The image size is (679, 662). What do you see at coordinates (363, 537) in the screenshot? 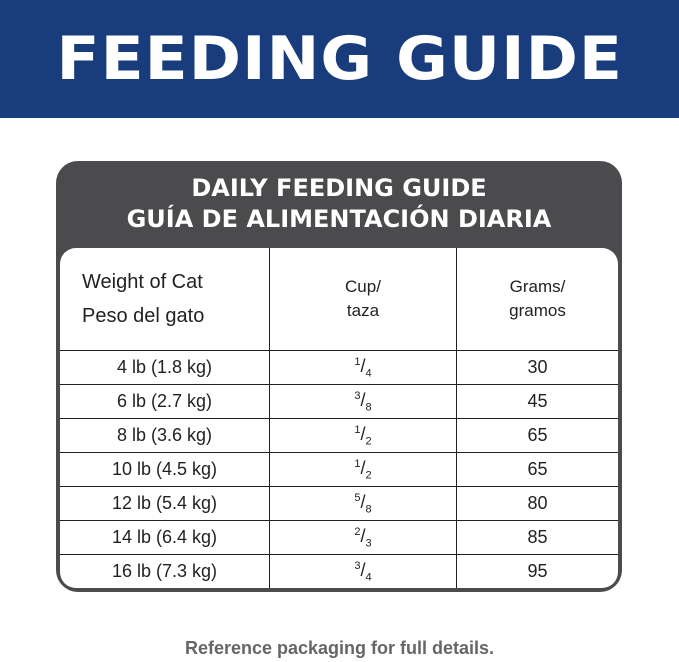
I see `cell-cup: 2/3` at bounding box center [363, 537].